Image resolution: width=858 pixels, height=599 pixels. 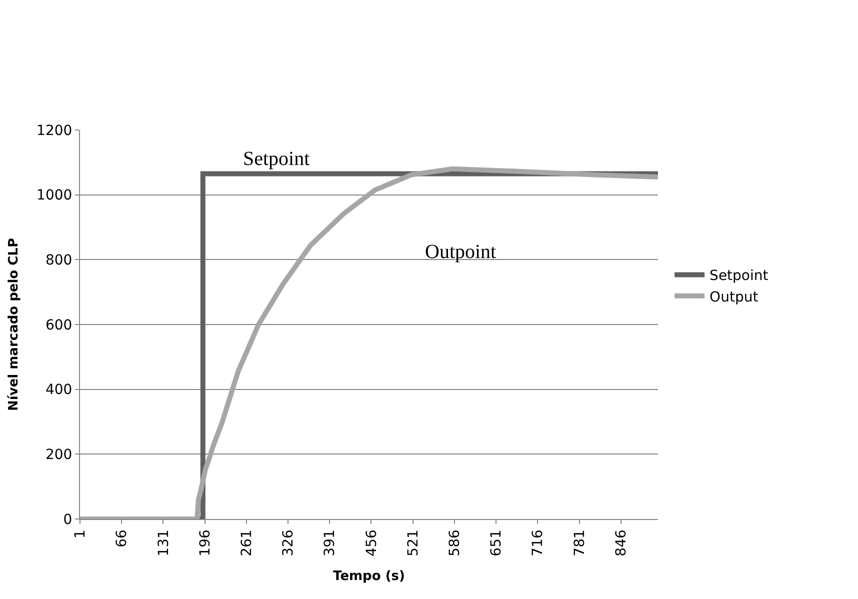 What do you see at coordinates (246, 543) in the screenshot?
I see `x-tick-label: 261` at bounding box center [246, 543].